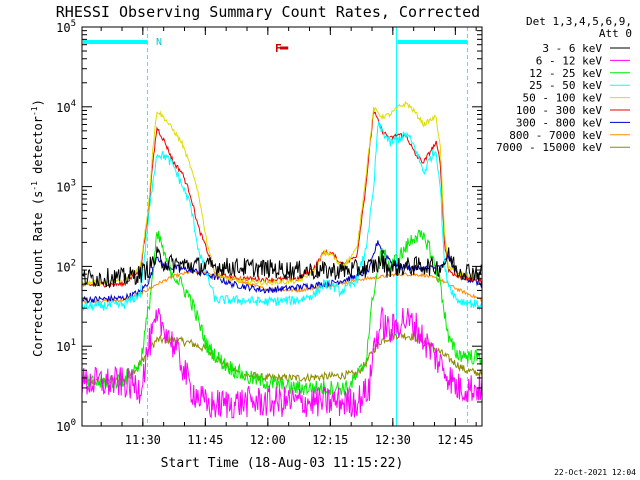 The height and width of the screenshot is (480, 640). Describe the element at coordinates (73, 184) in the screenshot. I see `y-tick-exponent: 3` at that location.